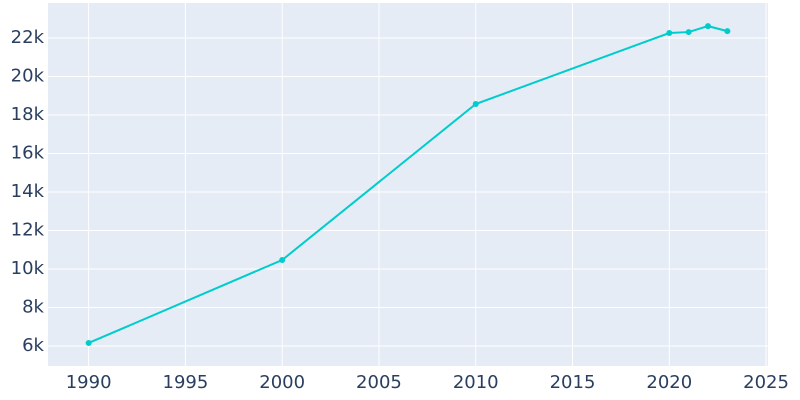 This screenshot has width=800, height=400. What do you see at coordinates (282, 382) in the screenshot?
I see `x-tick-label: 2000` at bounding box center [282, 382].